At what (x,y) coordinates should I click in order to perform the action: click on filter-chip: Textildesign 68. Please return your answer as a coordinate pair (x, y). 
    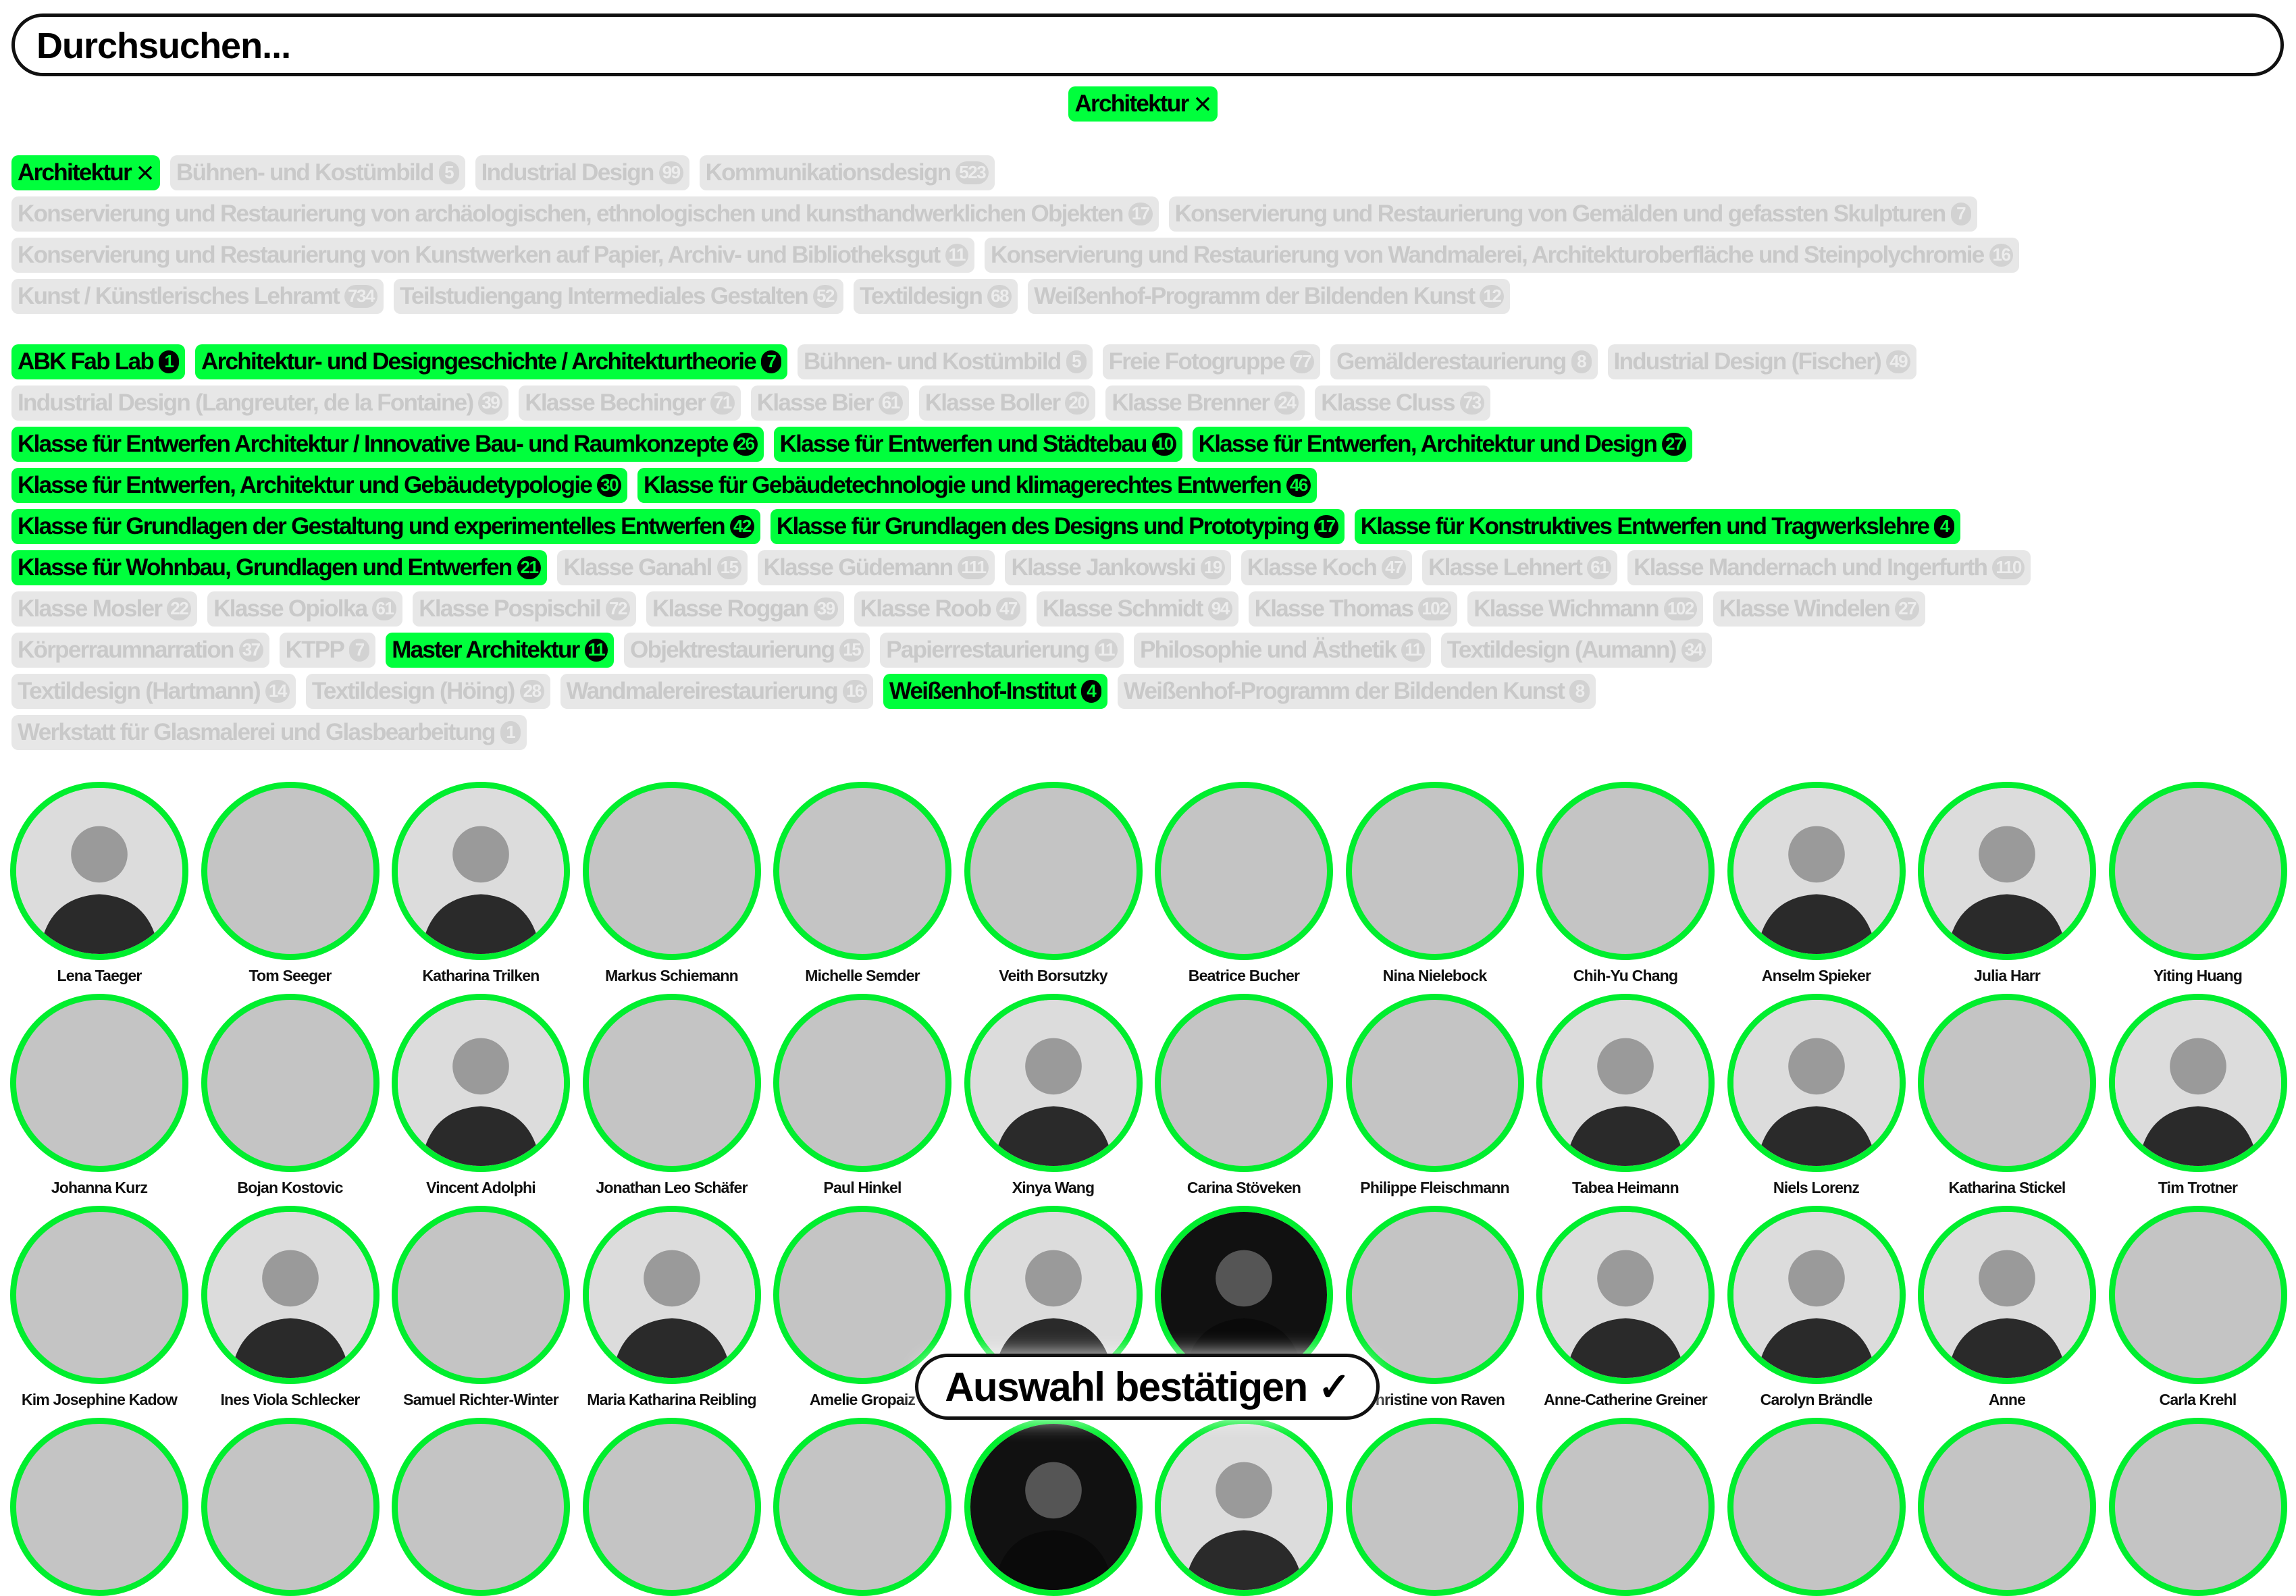
    Looking at the image, I should click on (936, 296).